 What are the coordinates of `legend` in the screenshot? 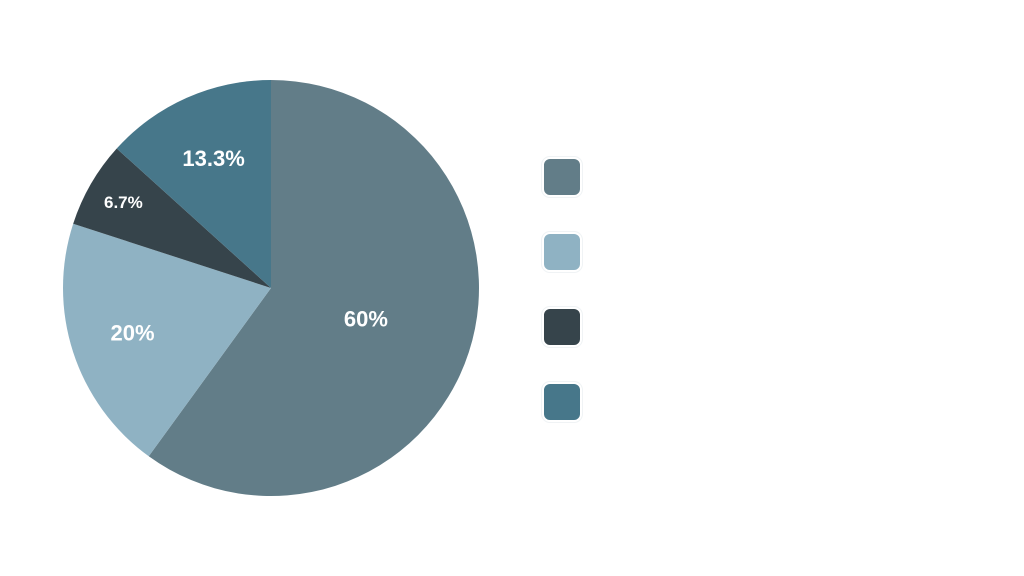 It's located at (580, 305).